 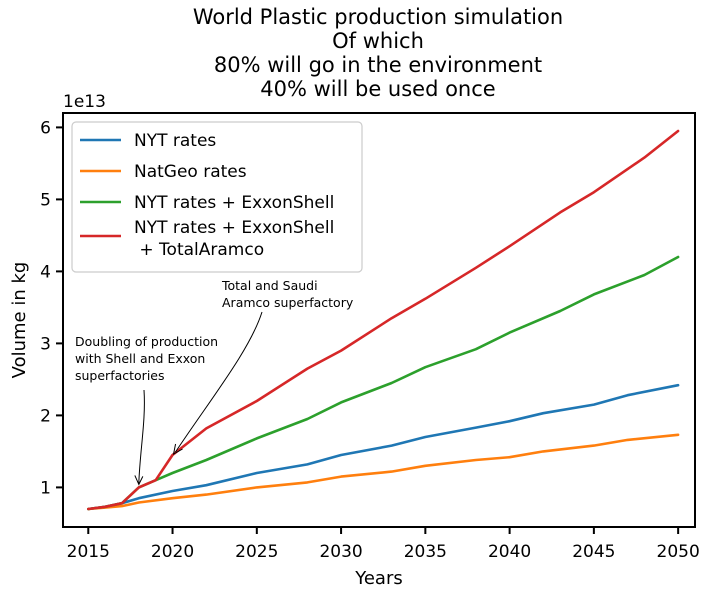 I want to click on legend-label-3: NYT rates + ExxonShell + TotalAramco, so click(x=234, y=239).